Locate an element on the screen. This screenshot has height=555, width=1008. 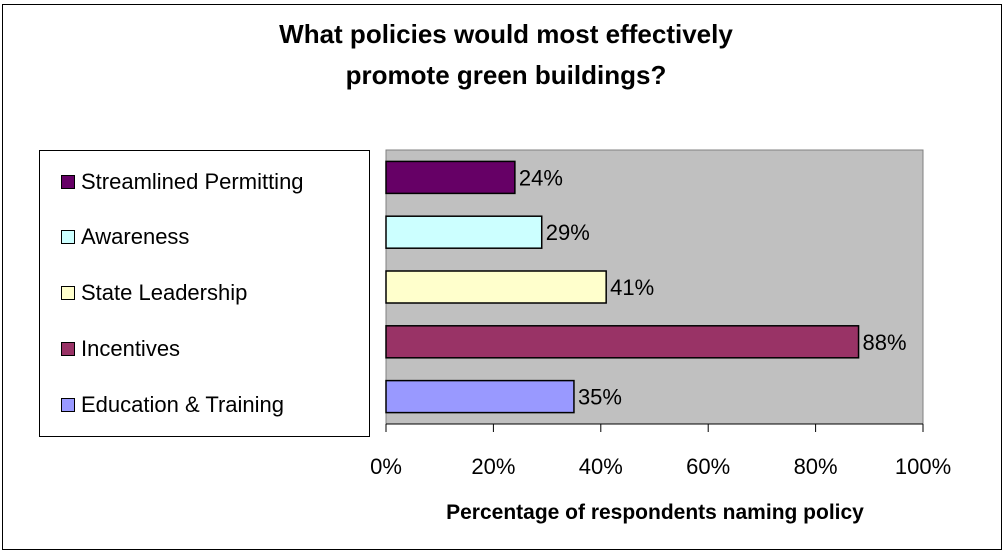
x-tick-label-2: 40% is located at coordinates (601, 466).